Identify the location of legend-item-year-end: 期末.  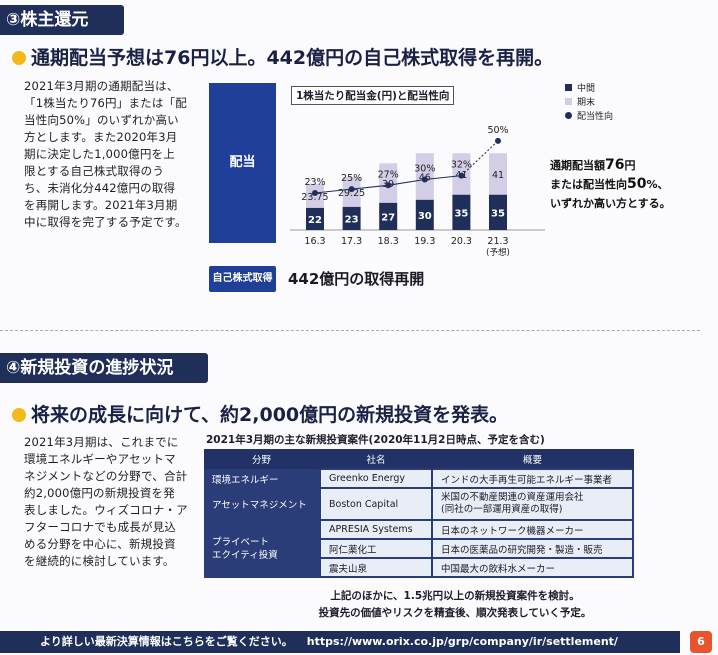
(589, 101).